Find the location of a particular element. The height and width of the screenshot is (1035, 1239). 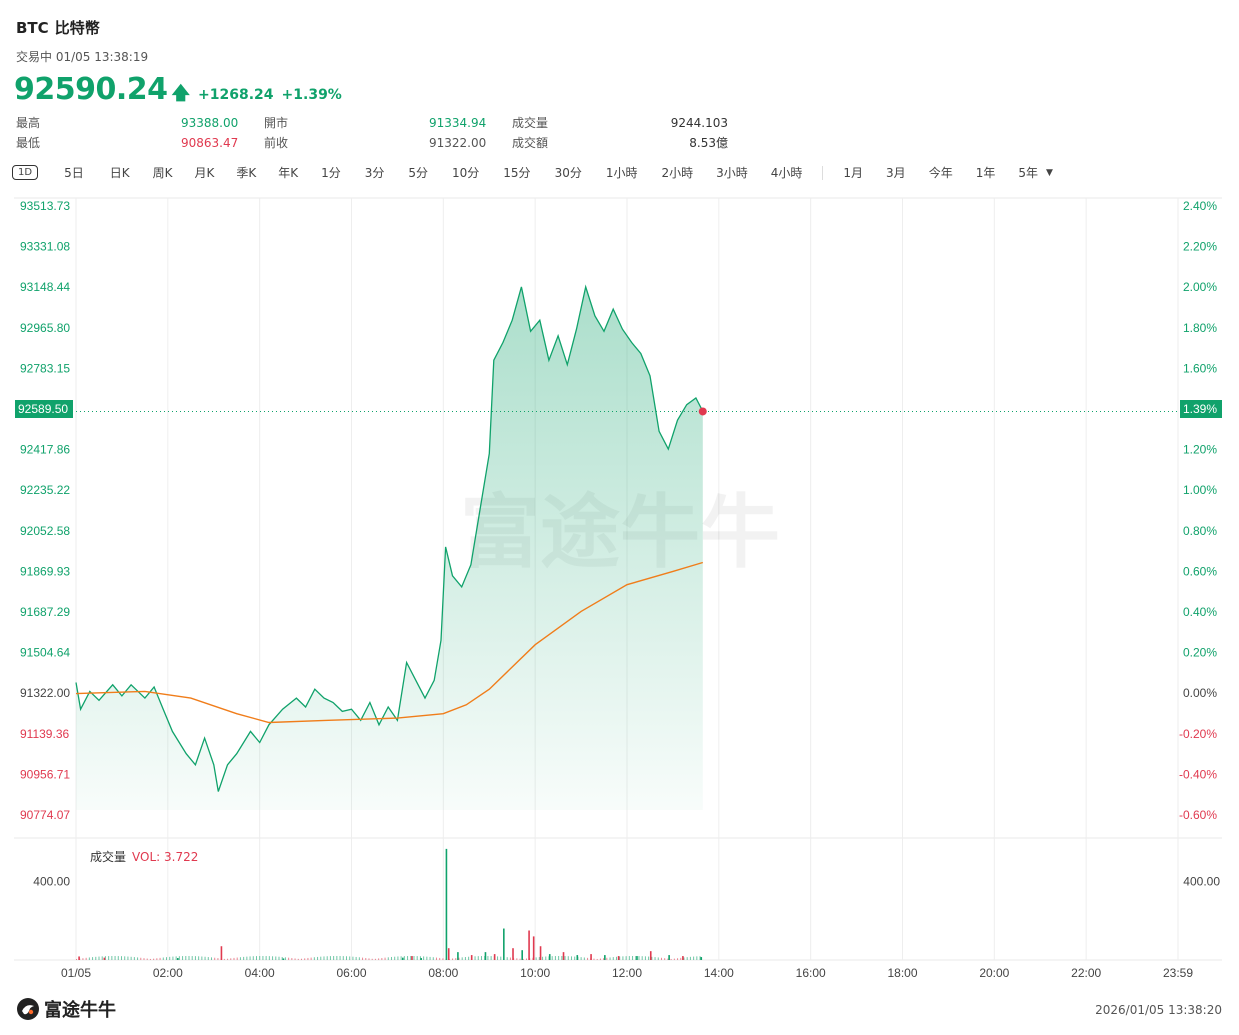

tab-4h: 4小時 is located at coordinates (786, 173).